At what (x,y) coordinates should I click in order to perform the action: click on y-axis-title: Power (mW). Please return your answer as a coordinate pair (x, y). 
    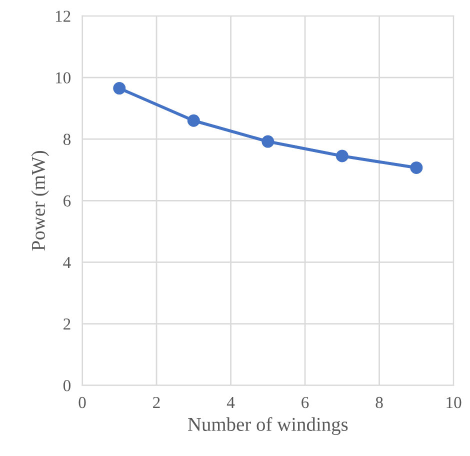
    Looking at the image, I should click on (40, 201).